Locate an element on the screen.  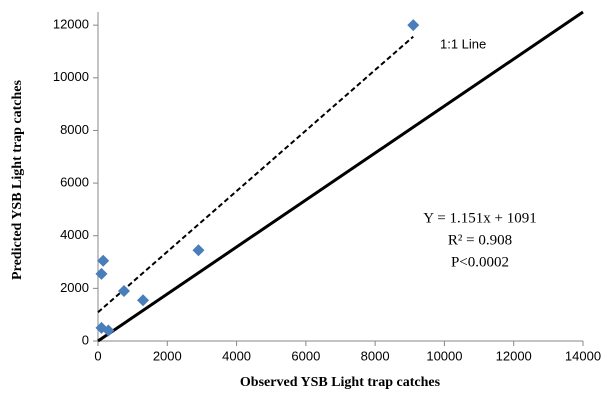
x-tick-label: 4000 is located at coordinates (236, 355).